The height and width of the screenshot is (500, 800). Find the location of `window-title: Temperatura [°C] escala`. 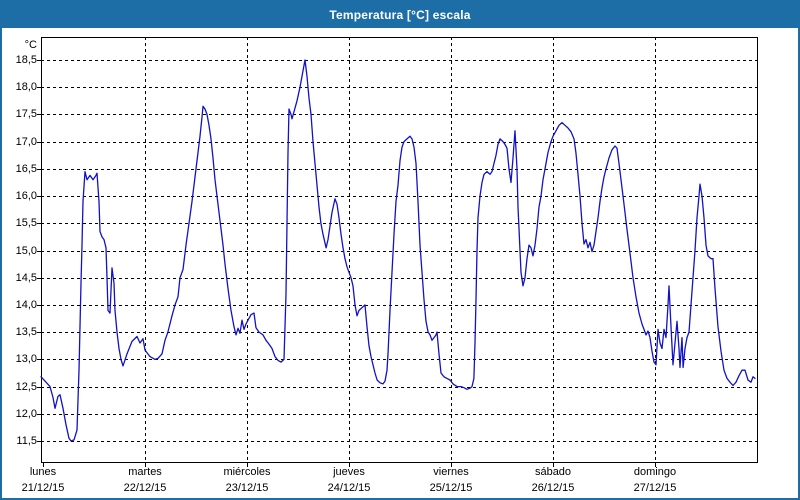

window-title: Temperatura [°C] escala is located at coordinates (400, 15).